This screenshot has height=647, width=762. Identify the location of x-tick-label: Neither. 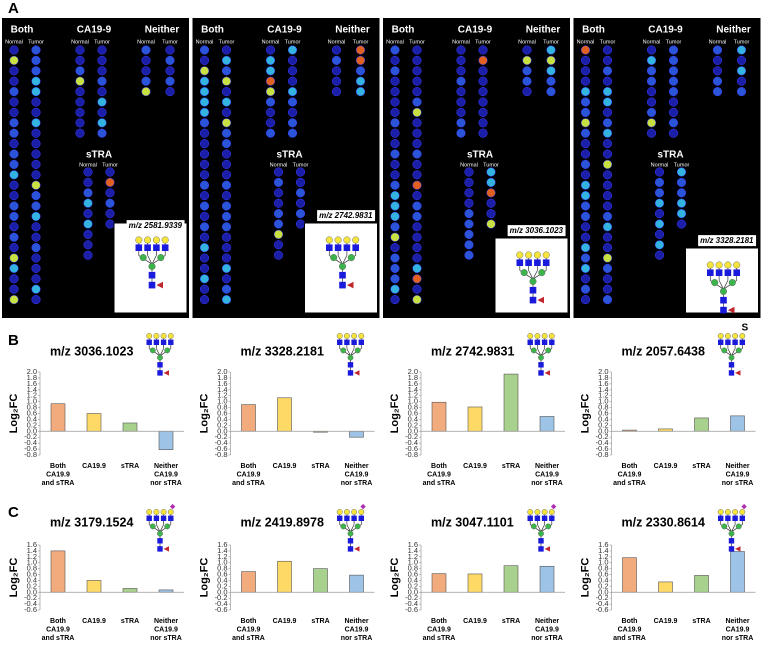
(356, 466).